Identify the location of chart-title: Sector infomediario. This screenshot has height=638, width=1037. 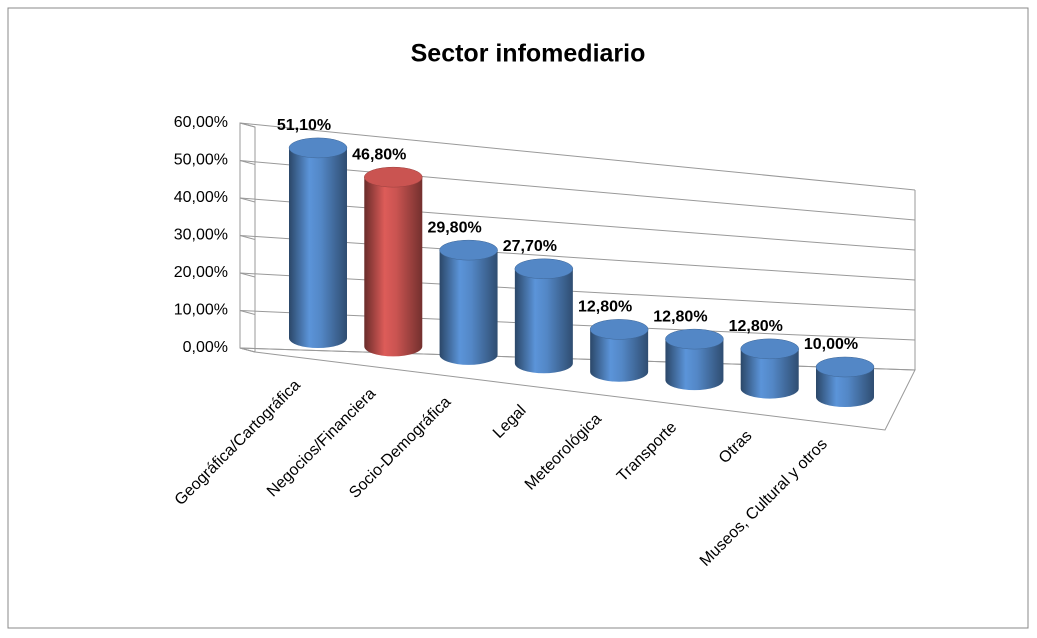
(528, 54).